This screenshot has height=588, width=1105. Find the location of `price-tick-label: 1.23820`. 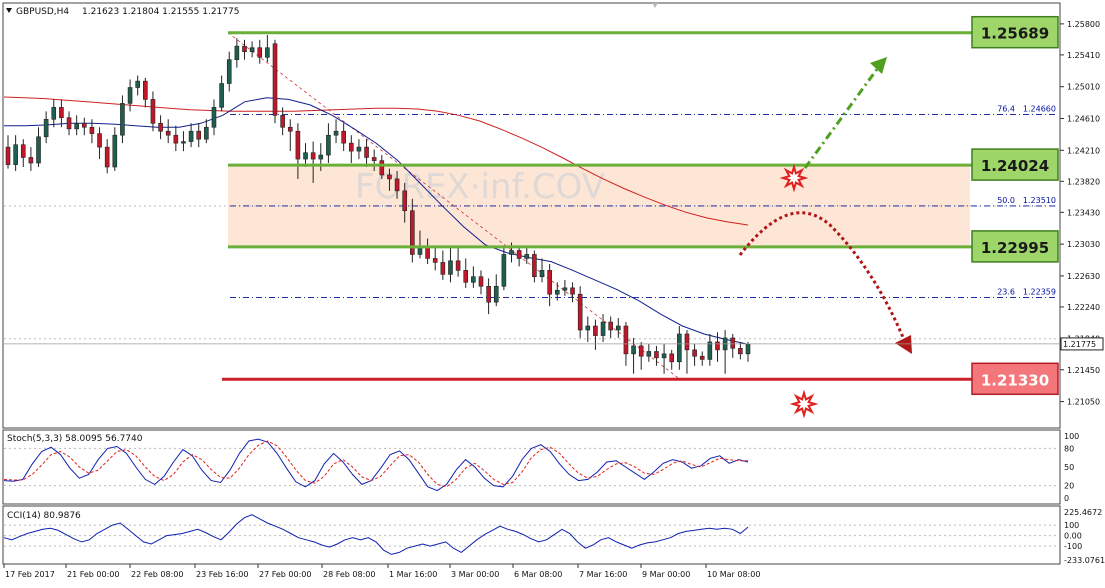

price-tick-label: 1.23820 is located at coordinates (1083, 181).